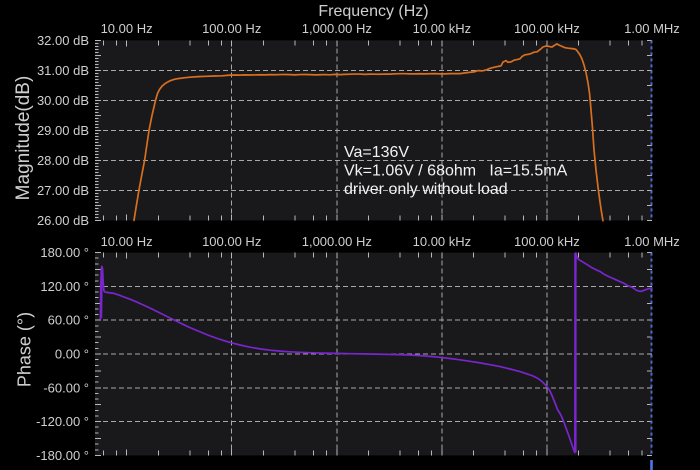 This screenshot has height=470, width=700. I want to click on svg-text: 28.00 dB, so click(63, 160).